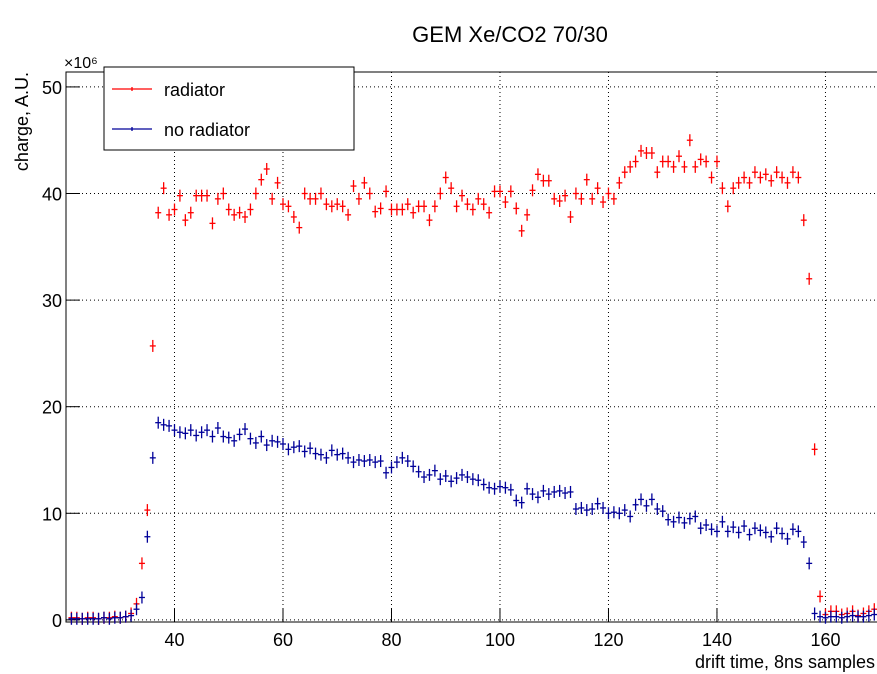 Image resolution: width=877 pixels, height=674 pixels. Describe the element at coordinates (52, 301) in the screenshot. I see `y-tick-label: 30` at that location.